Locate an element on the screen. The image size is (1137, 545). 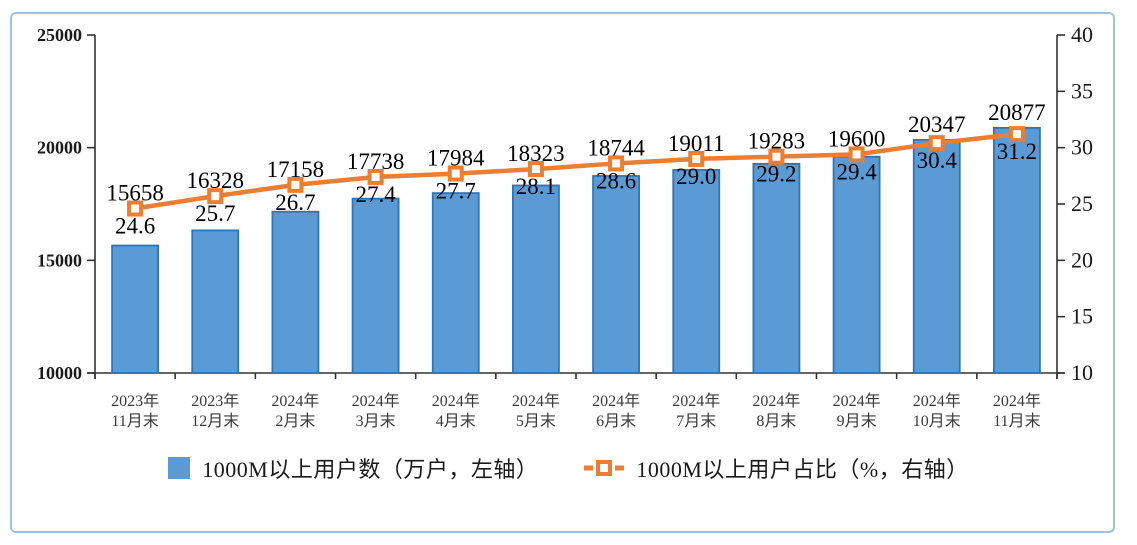
left-axis-tick-label: 25000 is located at coordinates (59, 35).